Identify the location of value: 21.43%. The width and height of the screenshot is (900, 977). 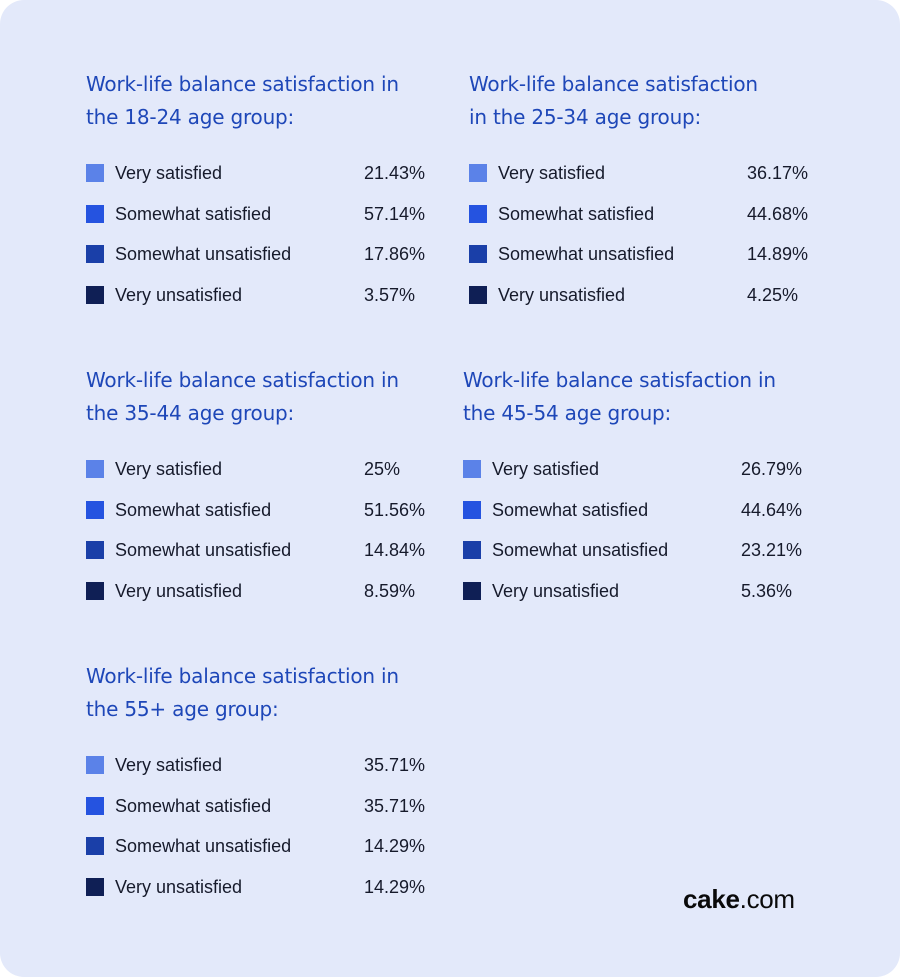
(395, 173).